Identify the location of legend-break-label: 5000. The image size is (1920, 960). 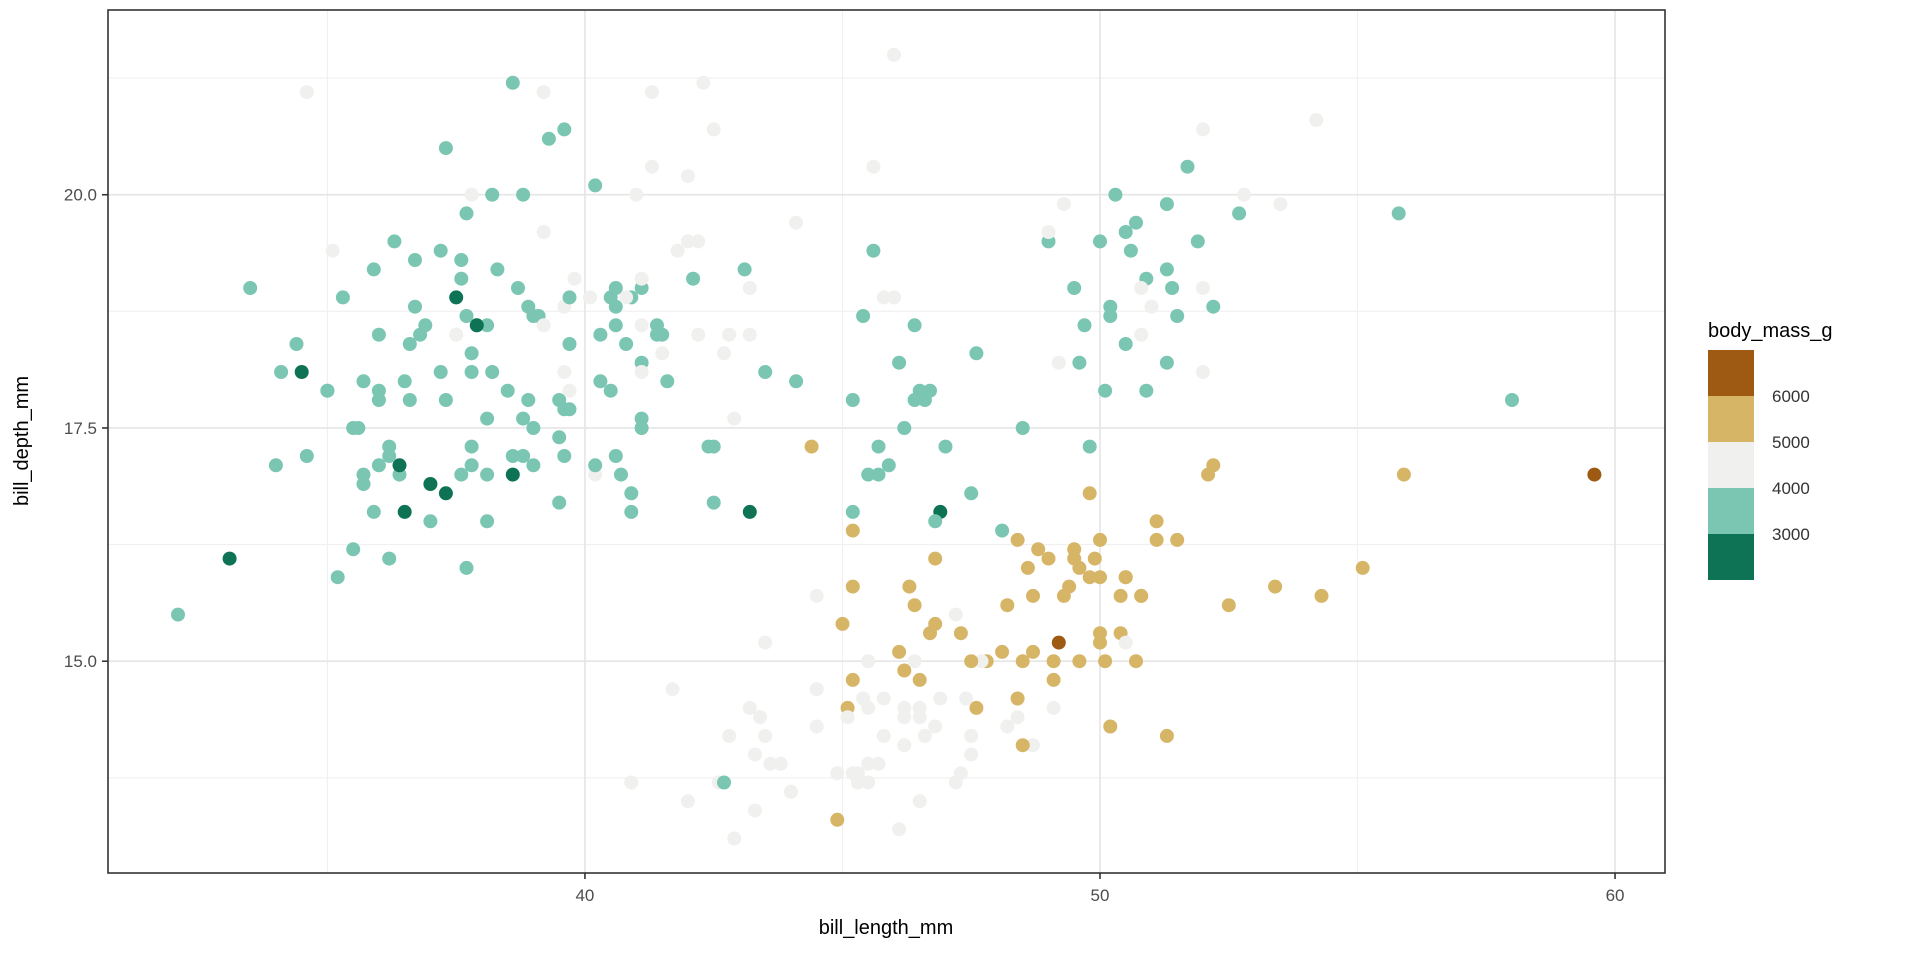
(1791, 442).